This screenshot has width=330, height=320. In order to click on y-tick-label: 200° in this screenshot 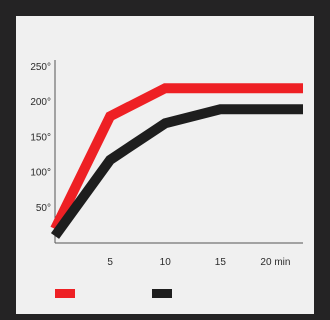, I will do `click(40, 102)`.